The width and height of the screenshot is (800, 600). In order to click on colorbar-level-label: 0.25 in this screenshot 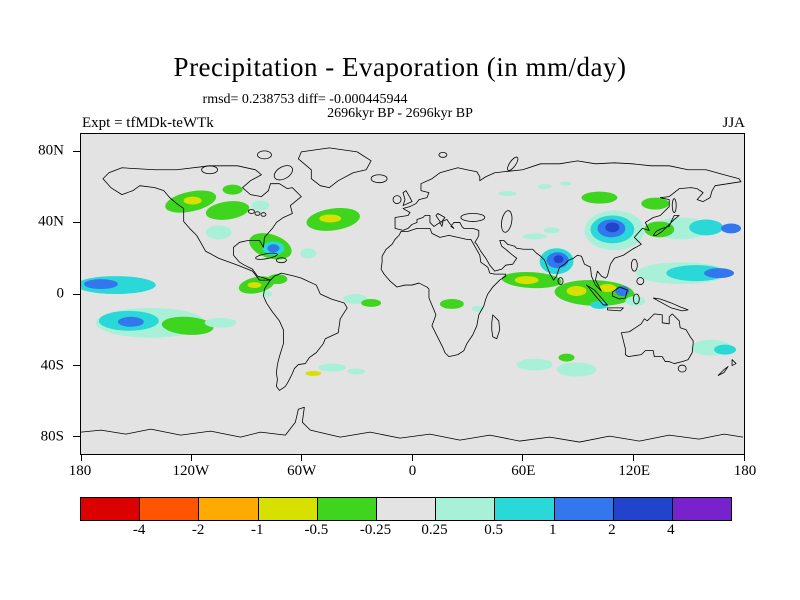, I will do `click(434, 530)`.